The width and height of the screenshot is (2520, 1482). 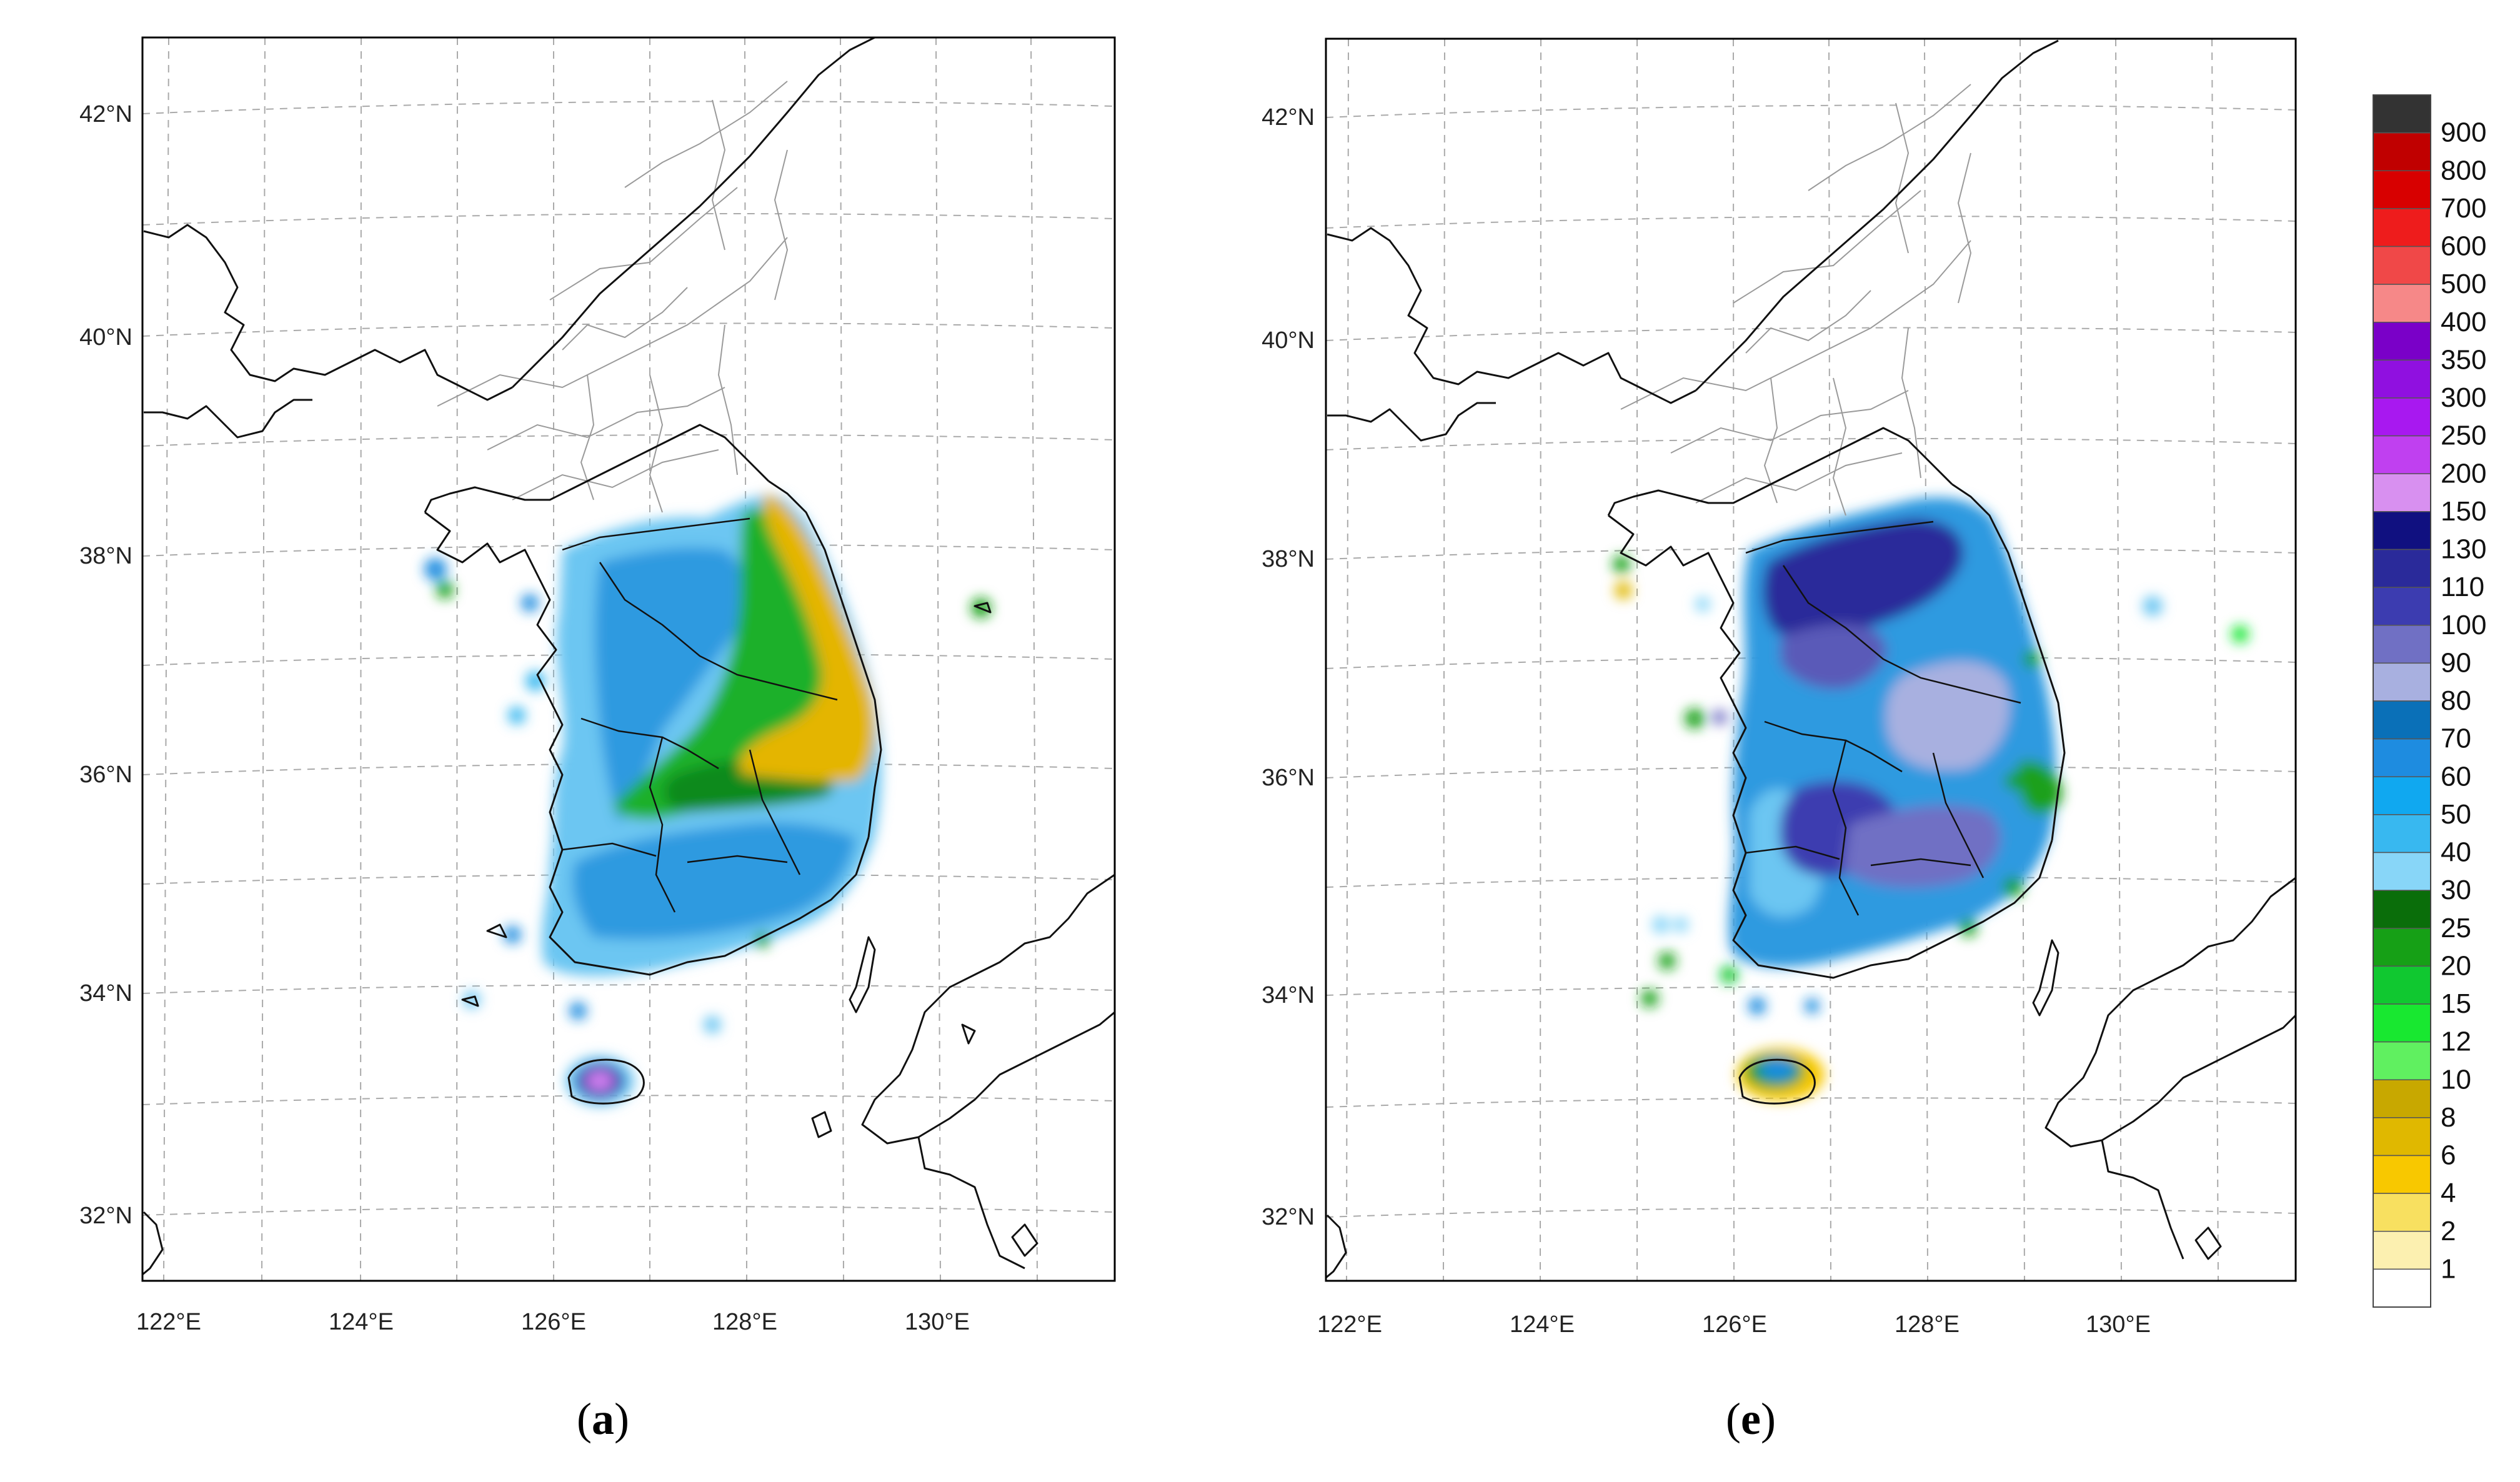 I want to click on precip-field-e, so click(x=1931, y=799).